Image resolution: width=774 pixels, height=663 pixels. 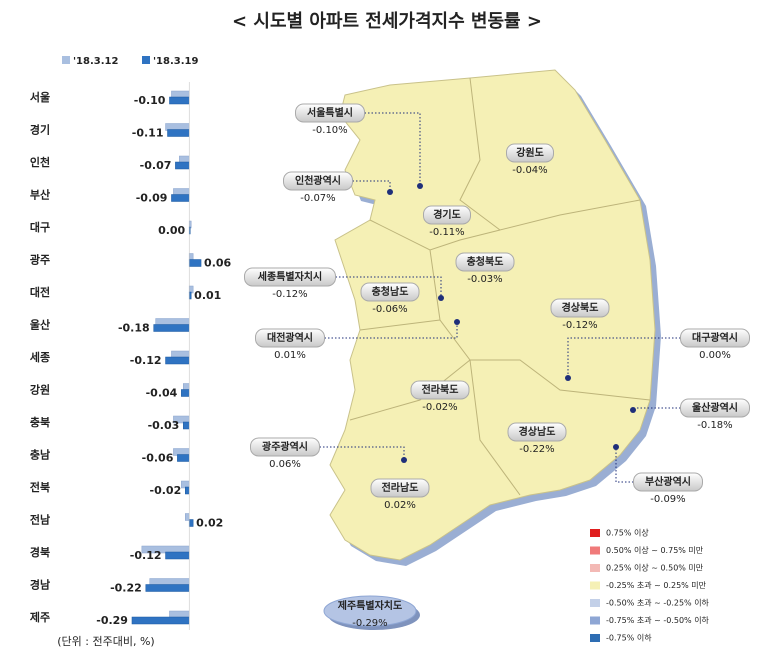 I want to click on category-label: 울산, so click(x=40, y=325).